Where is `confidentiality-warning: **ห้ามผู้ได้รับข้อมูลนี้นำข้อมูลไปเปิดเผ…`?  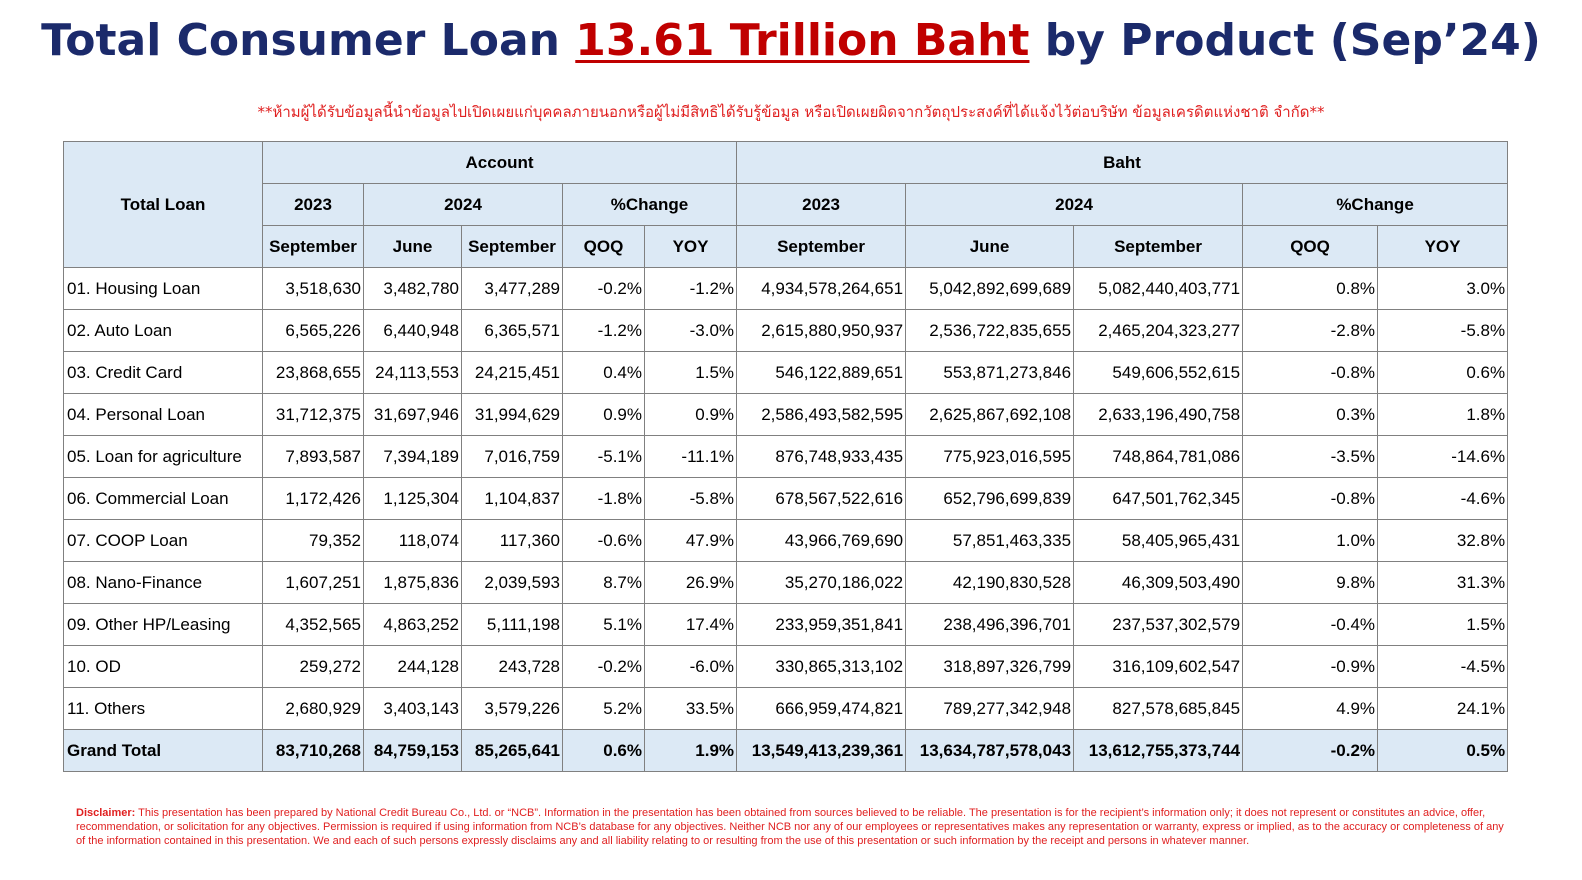
confidentiality-warning: **ห้ามผู้ได้รับข้อมูลนี้นำข้อมูลไปเปิดเผ… is located at coordinates (791, 112).